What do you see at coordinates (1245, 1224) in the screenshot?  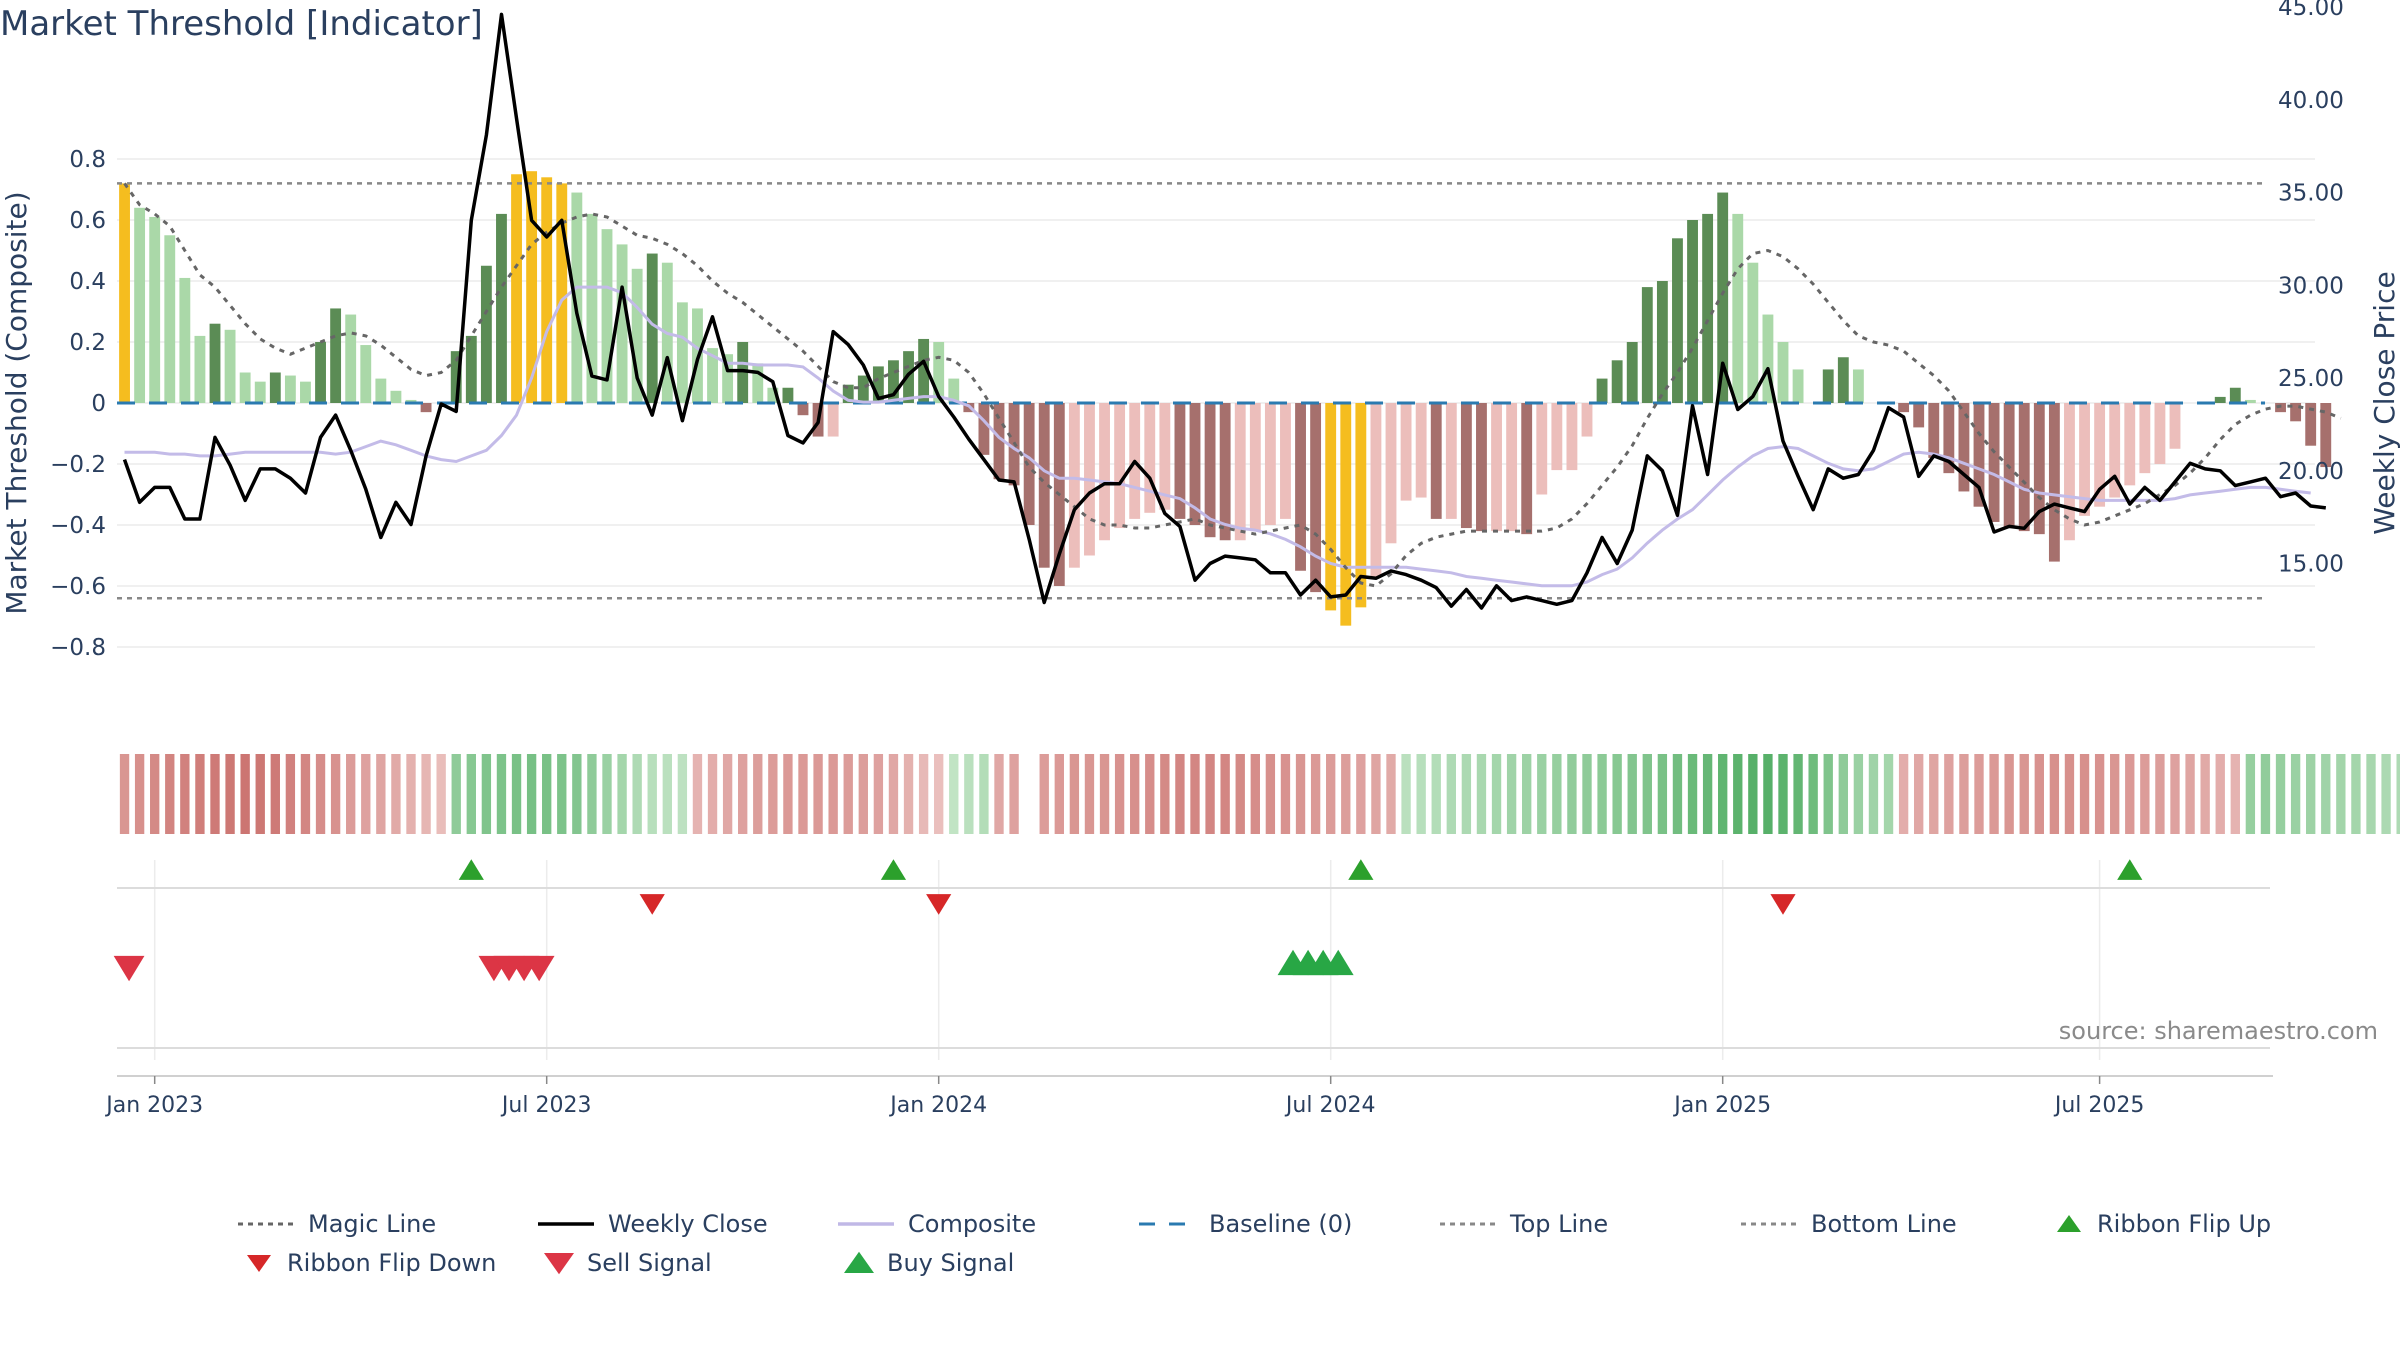 I see `legend-item-baseline-0: Baseline (0)` at bounding box center [1245, 1224].